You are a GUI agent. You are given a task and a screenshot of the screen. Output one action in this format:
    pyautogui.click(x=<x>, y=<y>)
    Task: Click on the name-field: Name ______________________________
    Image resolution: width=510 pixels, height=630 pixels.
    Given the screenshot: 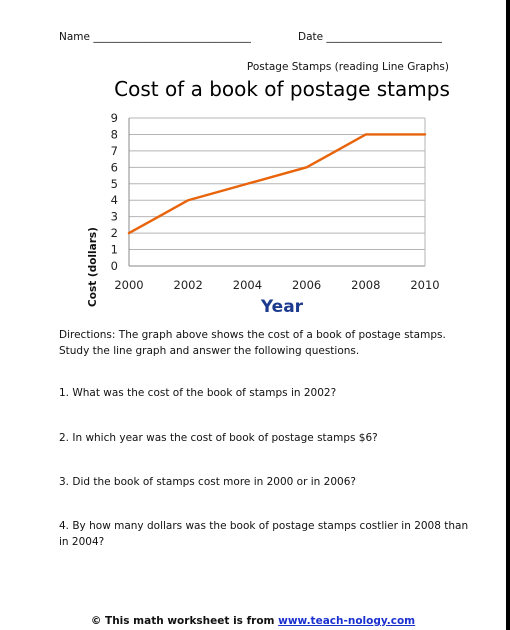 What is the action you would take?
    pyautogui.click(x=155, y=37)
    